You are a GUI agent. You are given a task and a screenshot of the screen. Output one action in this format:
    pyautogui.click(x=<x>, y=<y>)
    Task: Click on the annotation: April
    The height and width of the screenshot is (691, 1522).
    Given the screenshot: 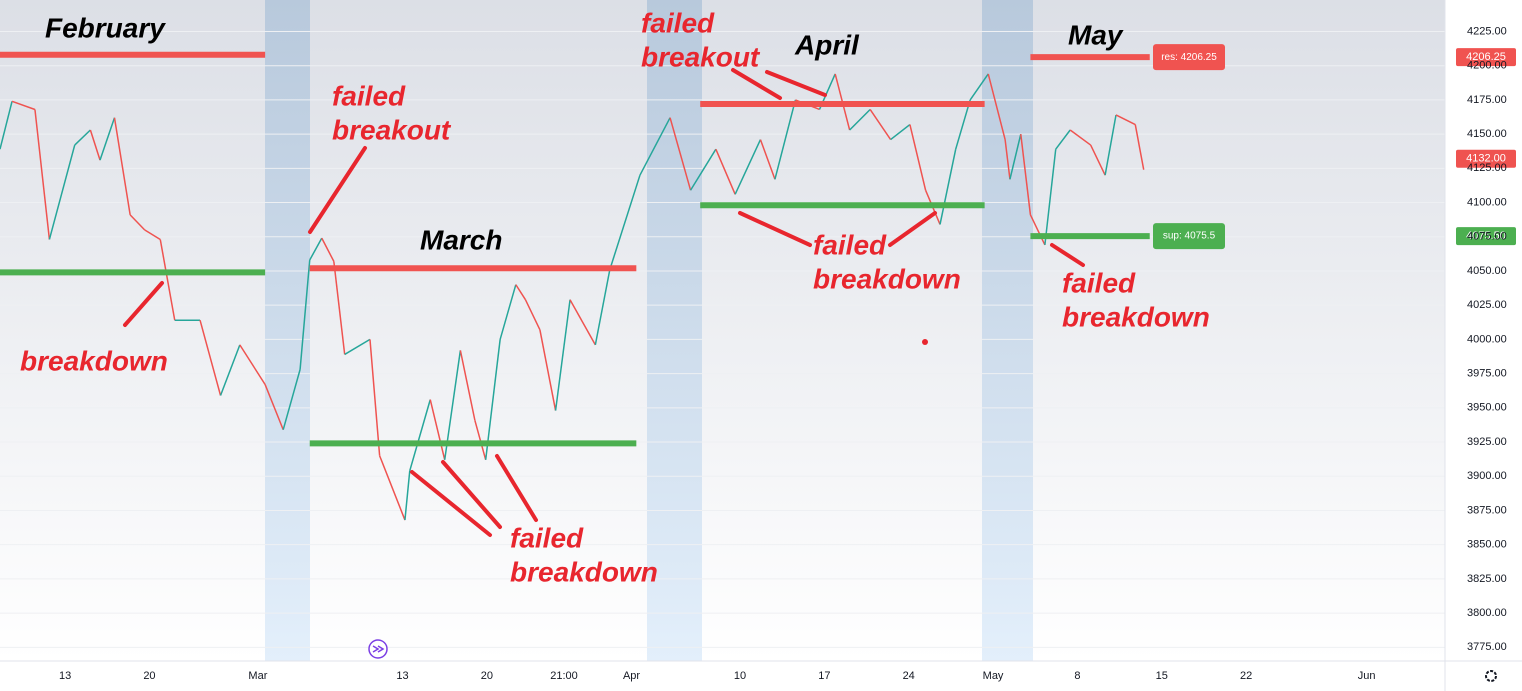 What is the action you would take?
    pyautogui.click(x=827, y=44)
    